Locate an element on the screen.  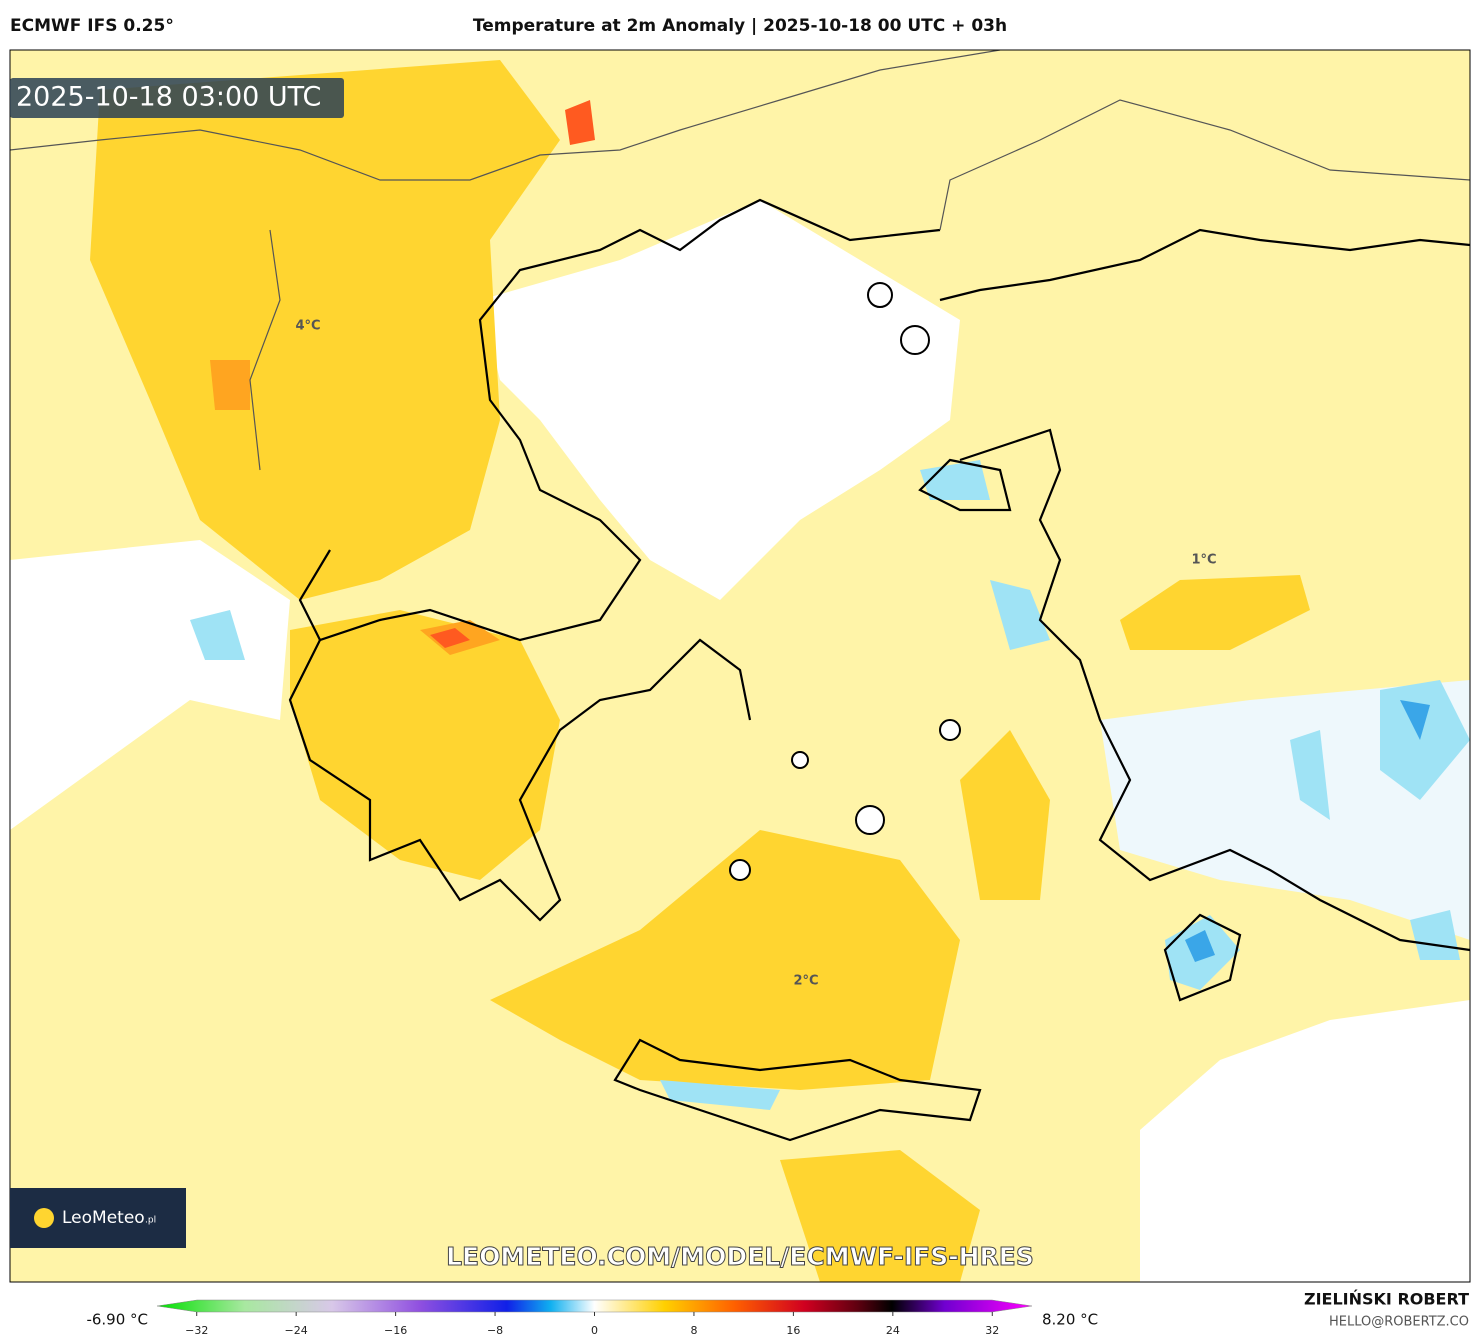
logo-sun is located at coordinates (44, 1218).